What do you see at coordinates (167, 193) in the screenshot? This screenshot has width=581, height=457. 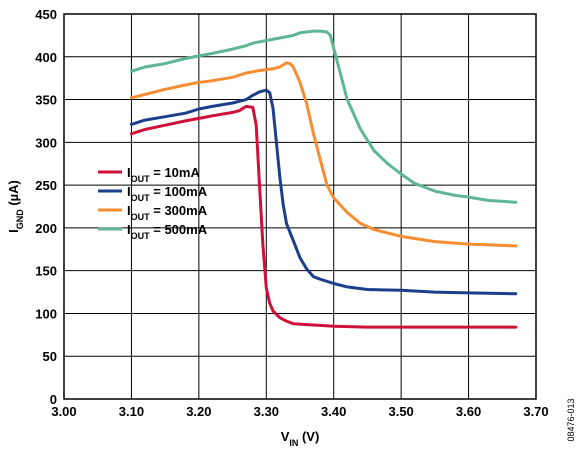 I see `legend-label-2: IOUT = 100mA` at bounding box center [167, 193].